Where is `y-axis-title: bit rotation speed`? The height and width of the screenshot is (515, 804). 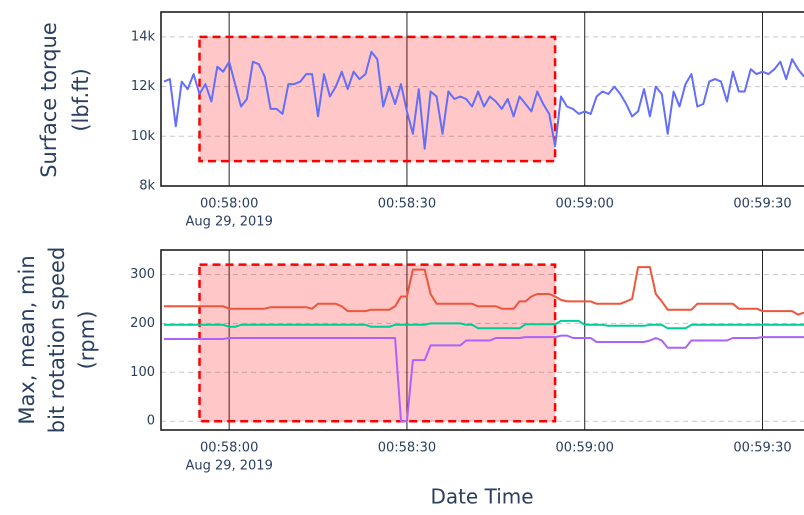 y-axis-title: bit rotation speed is located at coordinates (57, 340).